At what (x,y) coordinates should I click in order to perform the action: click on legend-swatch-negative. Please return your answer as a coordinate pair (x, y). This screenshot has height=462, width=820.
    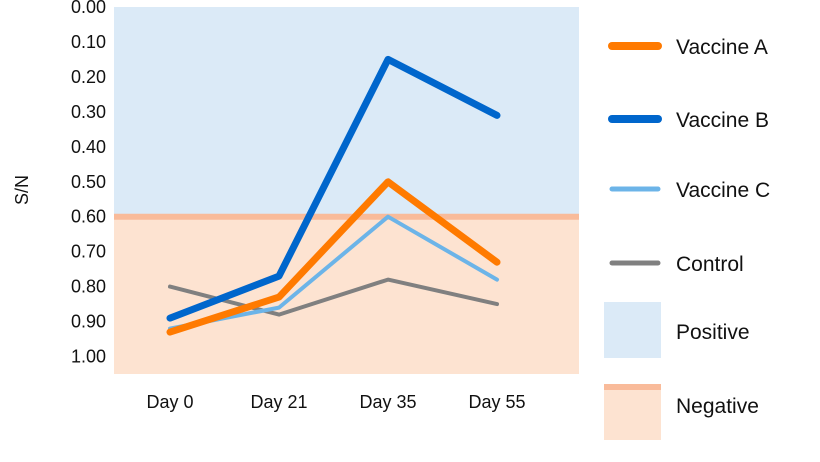
    Looking at the image, I should click on (632, 412).